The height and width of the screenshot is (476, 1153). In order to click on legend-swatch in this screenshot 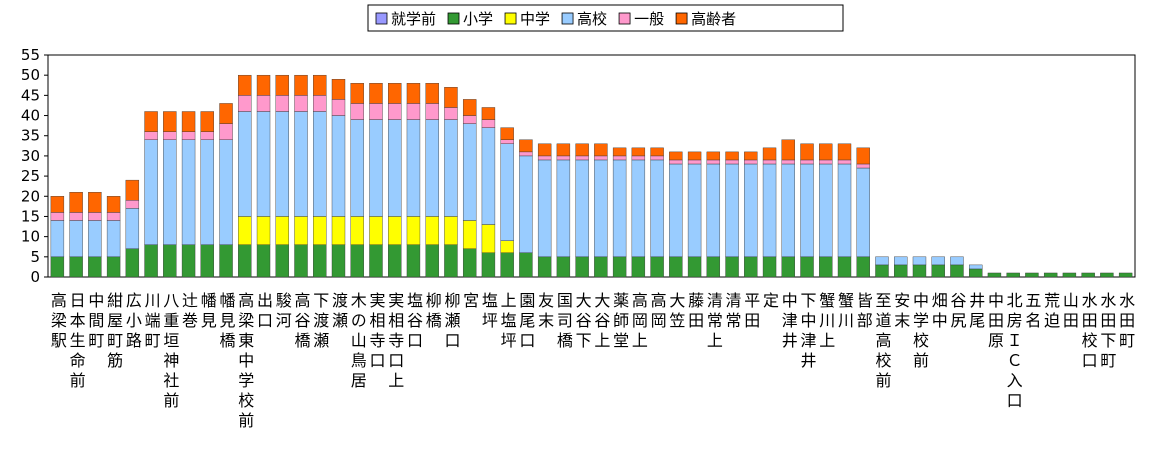, I will do `click(681, 18)`.